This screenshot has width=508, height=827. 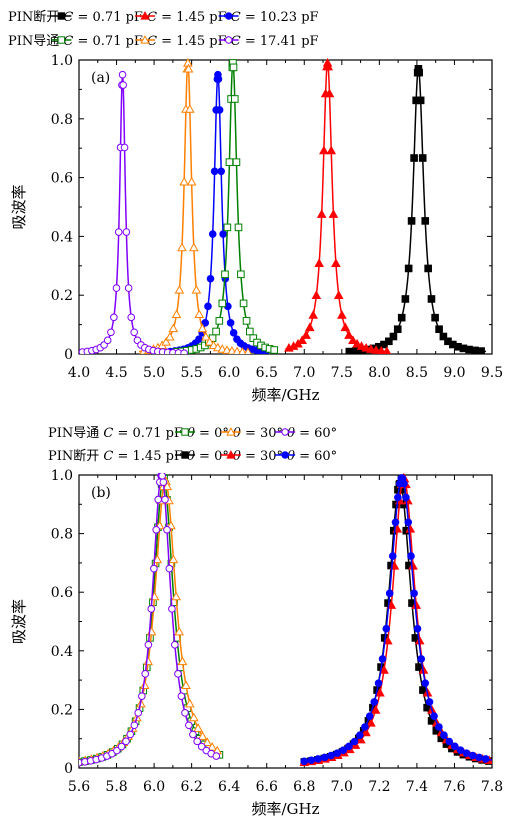 I want to click on x-tick-label: 4.5, so click(x=116, y=373).